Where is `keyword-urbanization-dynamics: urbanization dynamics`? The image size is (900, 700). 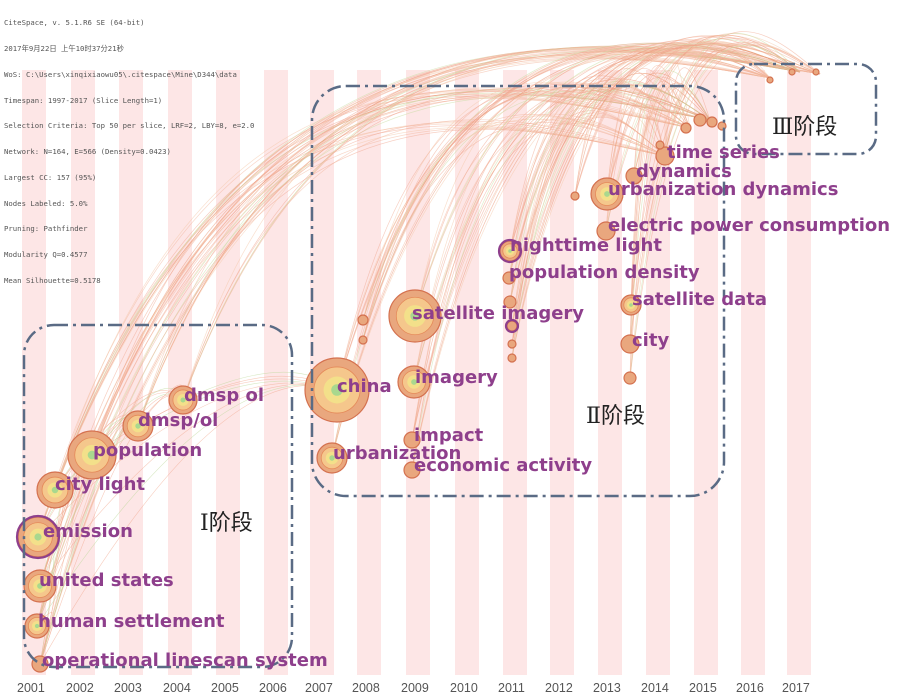
keyword-urbanization-dynamics: urbanization dynamics is located at coordinates (723, 189).